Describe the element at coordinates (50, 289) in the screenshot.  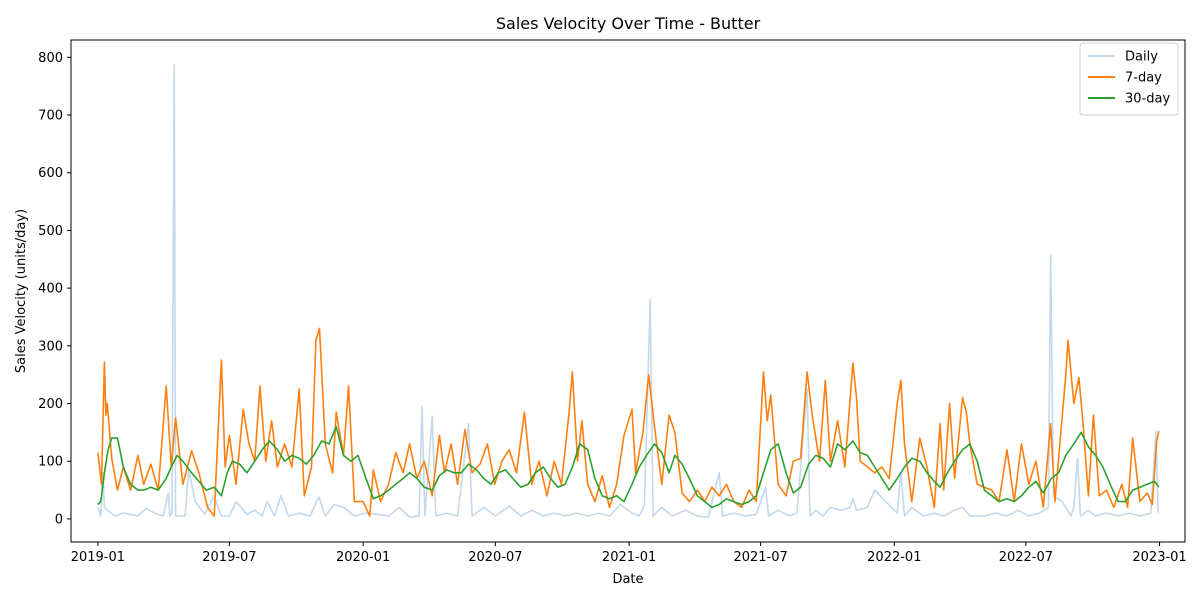
I see `y-tick-label: 400` at that location.